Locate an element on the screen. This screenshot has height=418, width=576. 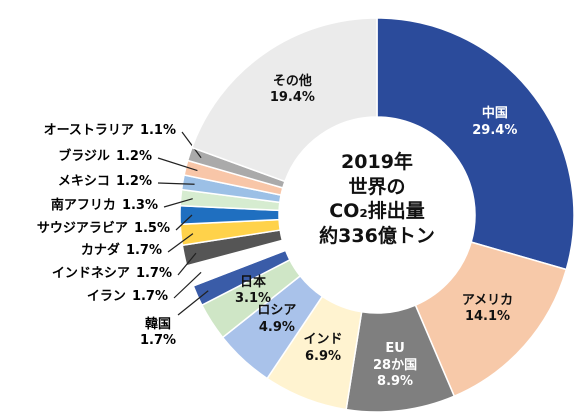
slice-label: カナダ 1.7% is located at coordinates (121, 251).